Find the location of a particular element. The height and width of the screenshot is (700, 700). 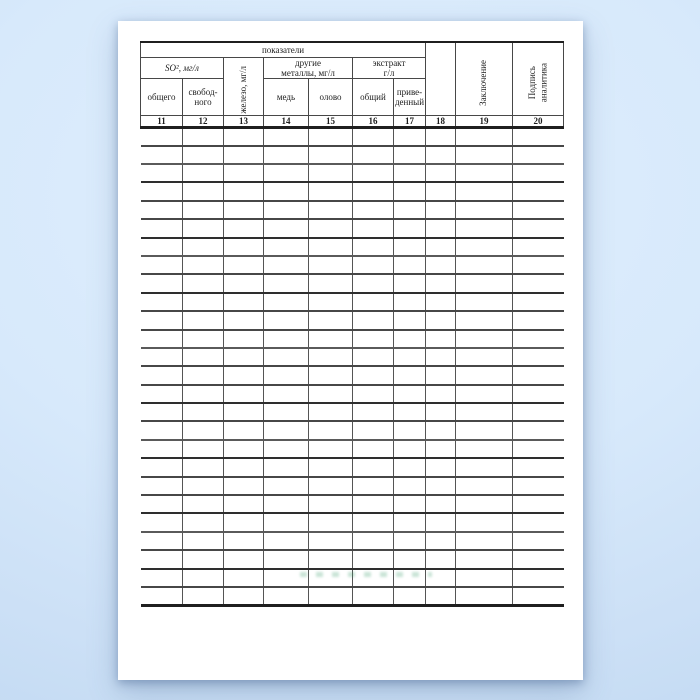

tin-header: олово is located at coordinates (330, 96).